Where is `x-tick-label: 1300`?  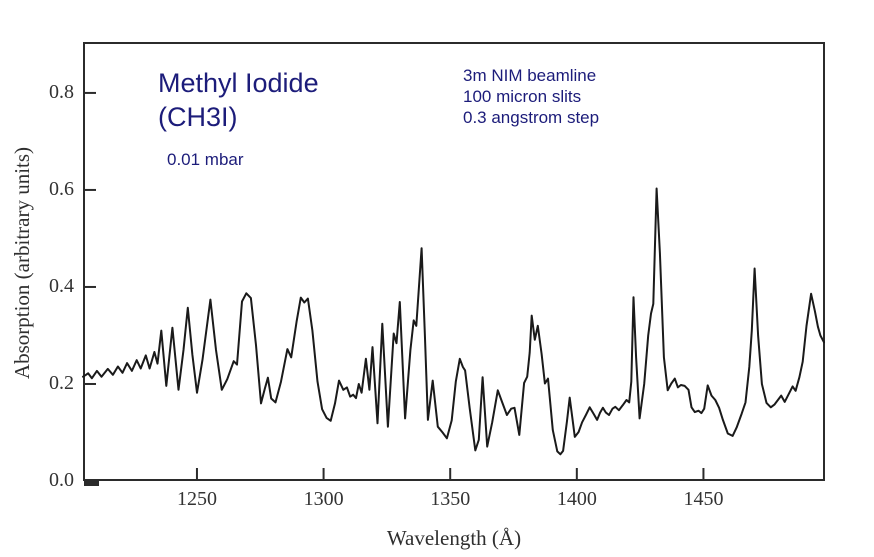 x-tick-label: 1300 is located at coordinates (323, 499).